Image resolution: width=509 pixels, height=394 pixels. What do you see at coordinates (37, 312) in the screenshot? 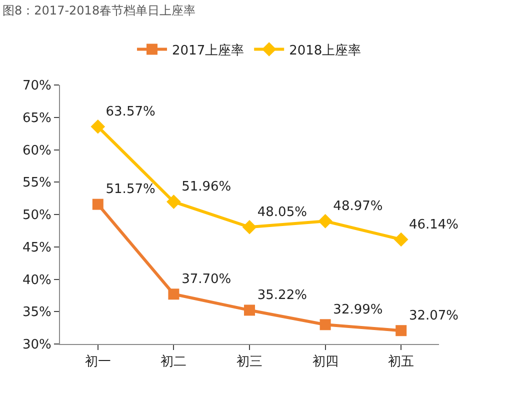
I see `y-tick-label: 35%` at bounding box center [37, 312].